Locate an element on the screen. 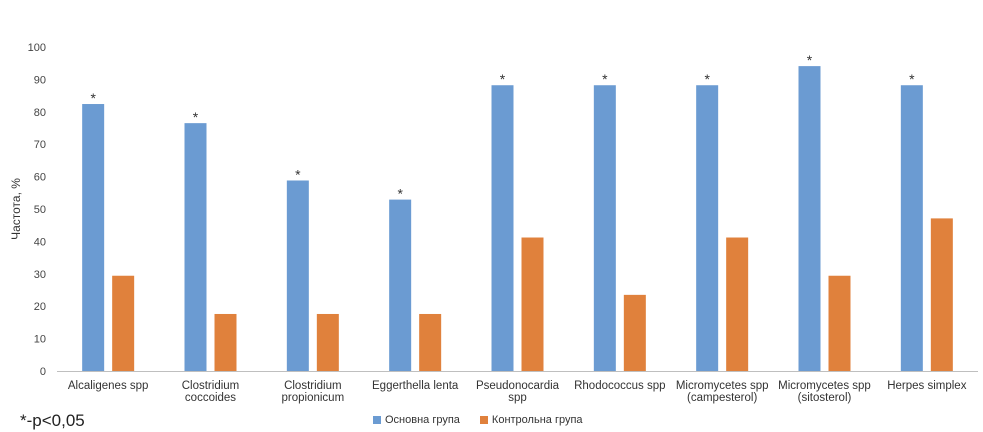 The image size is (983, 432). y-tick-label: 0 is located at coordinates (43, 372).